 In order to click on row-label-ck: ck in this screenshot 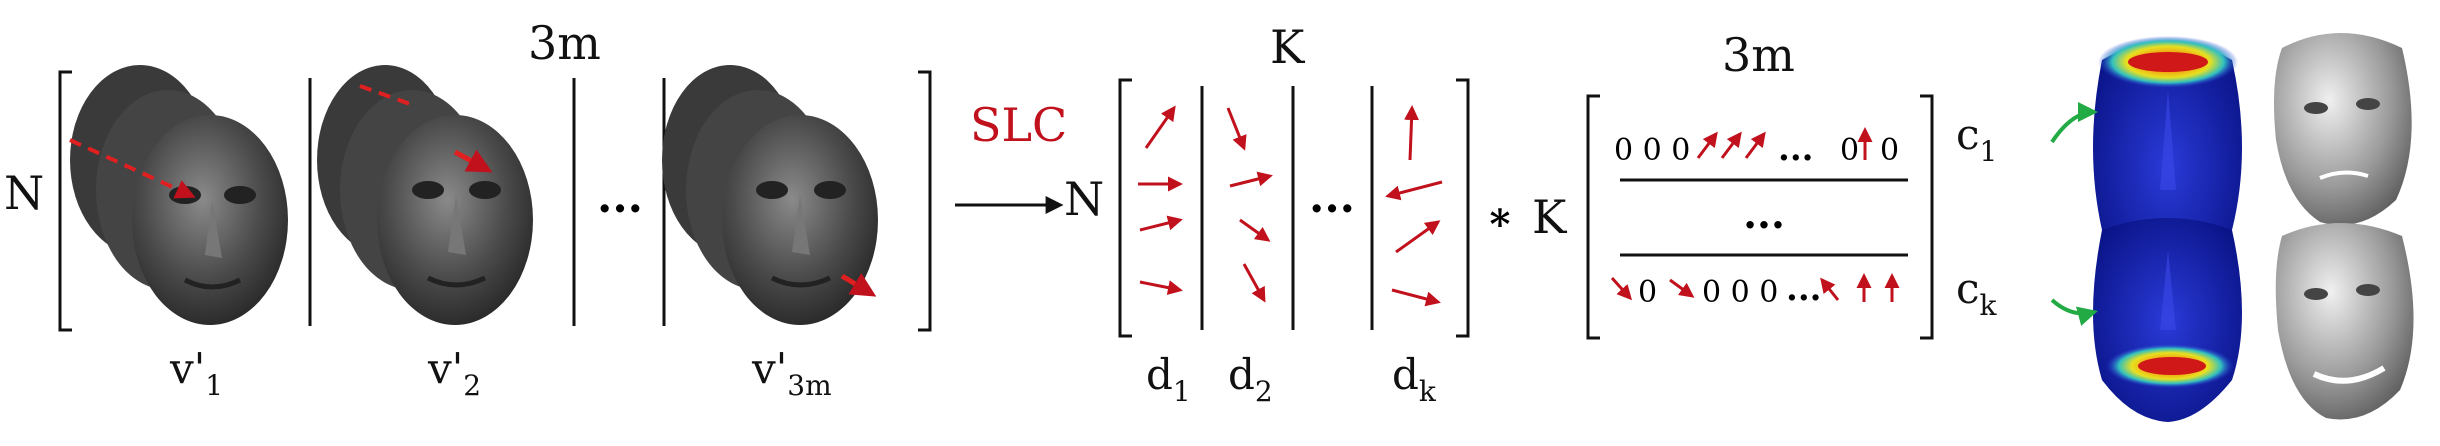, I will do `click(1976, 293)`.